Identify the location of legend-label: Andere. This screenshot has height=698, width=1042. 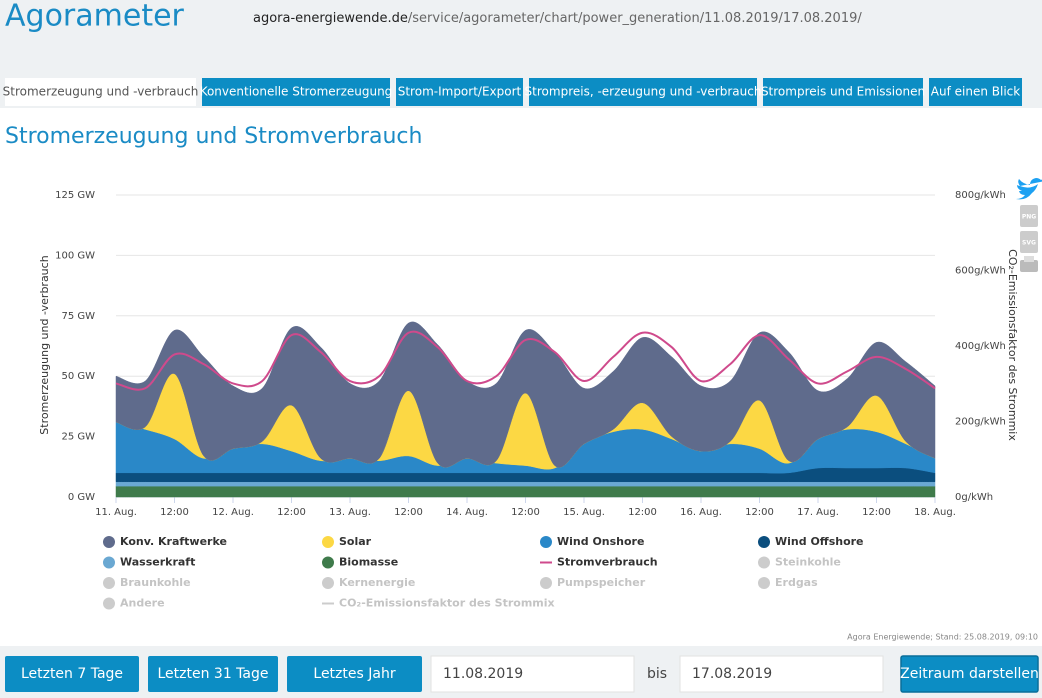
(142, 603).